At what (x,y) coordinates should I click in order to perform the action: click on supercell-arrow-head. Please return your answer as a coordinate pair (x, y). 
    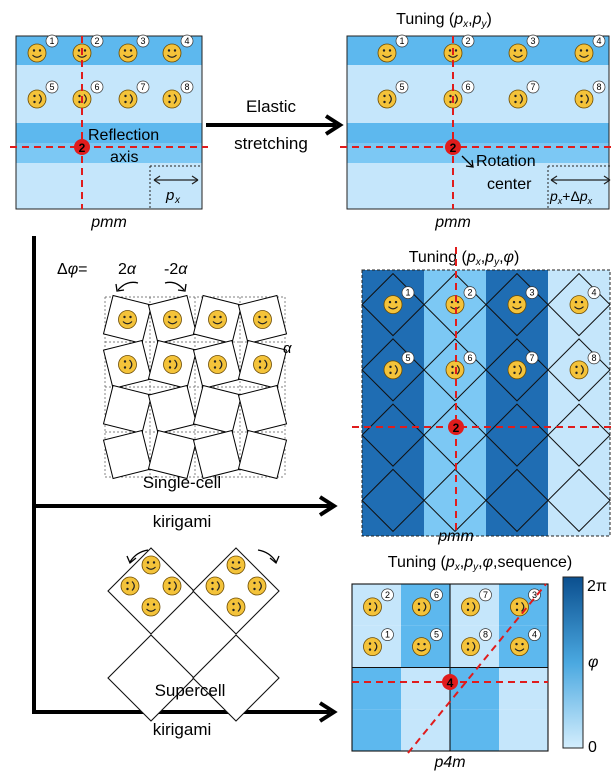
    Looking at the image, I should click on (328, 712).